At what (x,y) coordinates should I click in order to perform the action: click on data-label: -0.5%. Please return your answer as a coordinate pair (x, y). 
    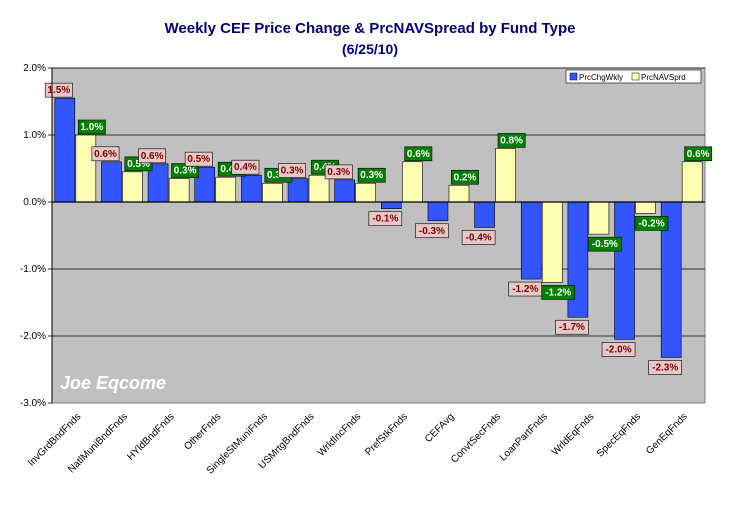
    Looking at the image, I should click on (605, 244).